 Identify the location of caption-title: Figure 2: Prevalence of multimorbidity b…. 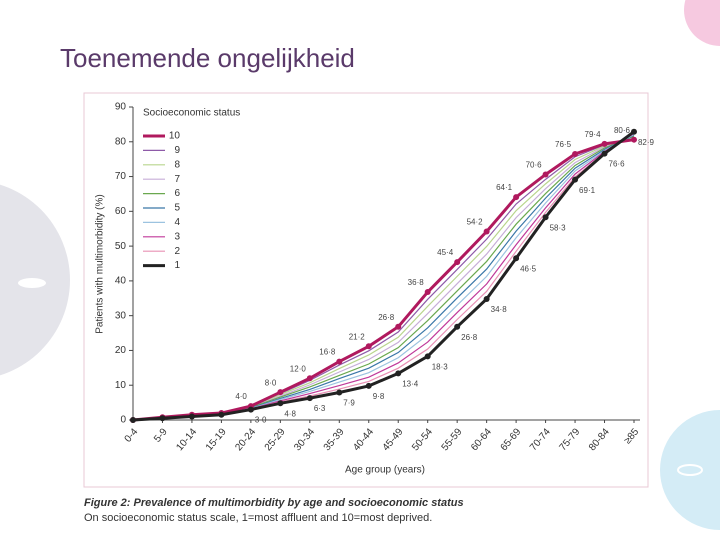
(274, 503).